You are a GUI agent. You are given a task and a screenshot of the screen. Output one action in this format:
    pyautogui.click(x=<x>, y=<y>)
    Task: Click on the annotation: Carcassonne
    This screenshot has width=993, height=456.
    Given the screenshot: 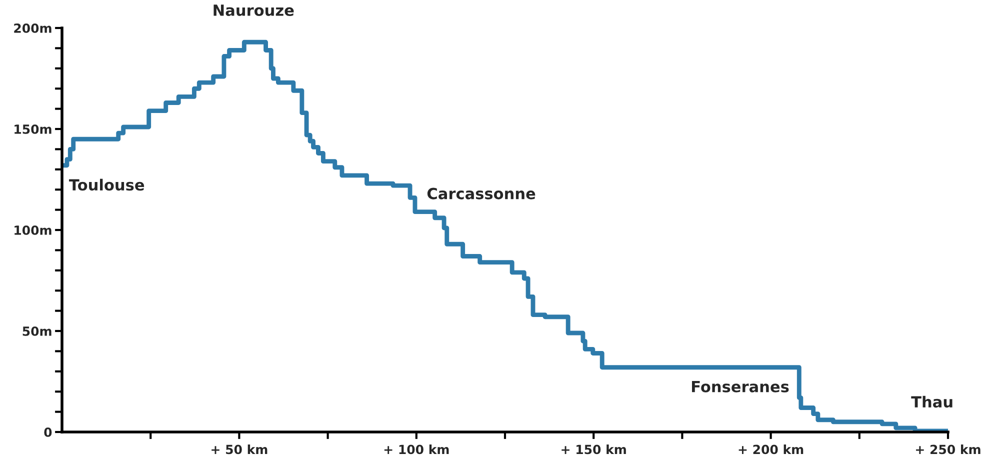 What is the action you would take?
    pyautogui.click(x=481, y=194)
    